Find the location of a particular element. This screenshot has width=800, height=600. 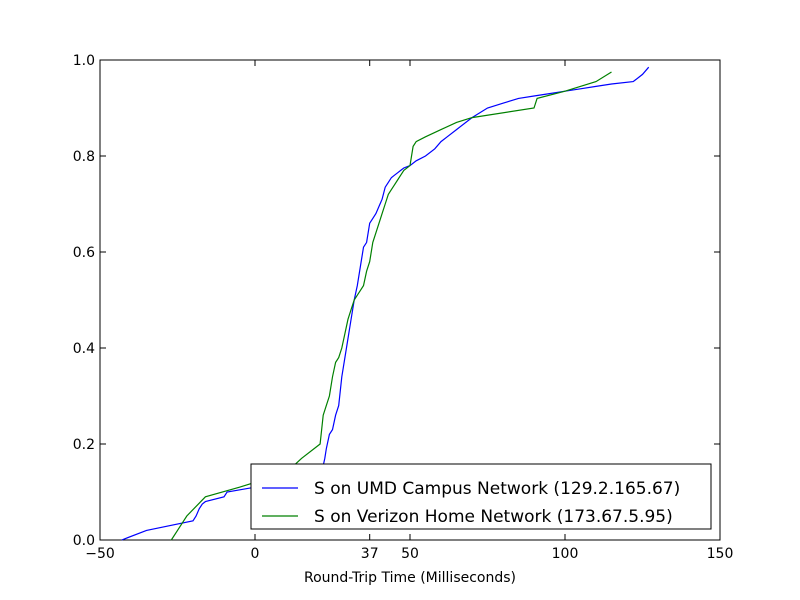

y-tick-label: 0.0 is located at coordinates (84, 541).